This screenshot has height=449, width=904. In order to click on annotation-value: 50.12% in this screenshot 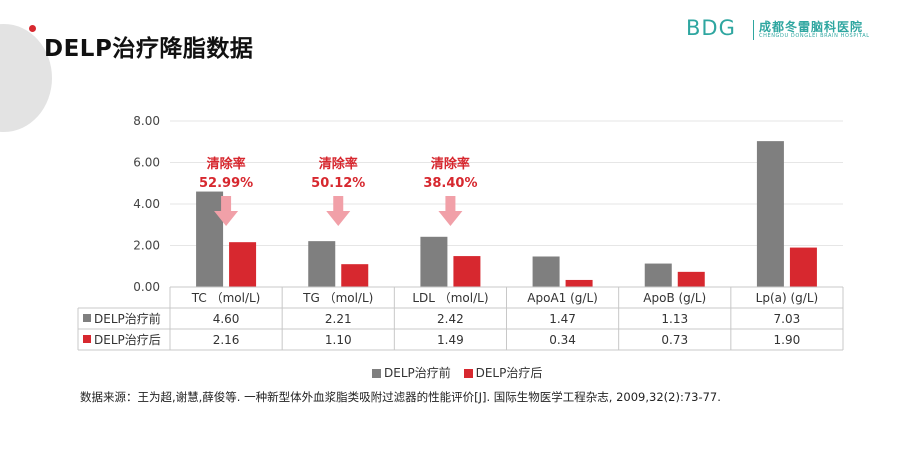, I will do `click(338, 183)`.